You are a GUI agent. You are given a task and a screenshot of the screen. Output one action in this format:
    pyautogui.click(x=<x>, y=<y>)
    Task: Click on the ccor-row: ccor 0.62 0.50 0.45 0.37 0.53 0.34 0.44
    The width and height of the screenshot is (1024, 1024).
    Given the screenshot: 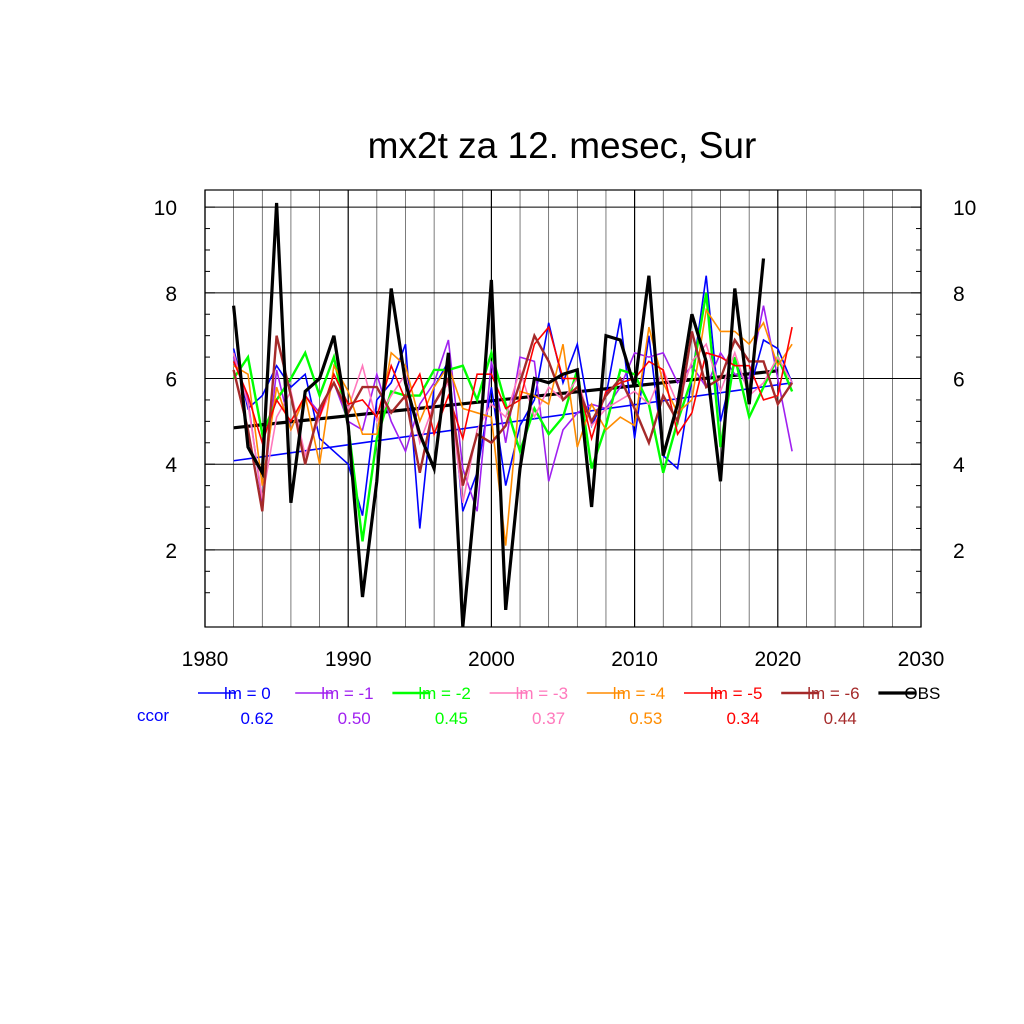 What is the action you would take?
    pyautogui.click(x=497, y=717)
    